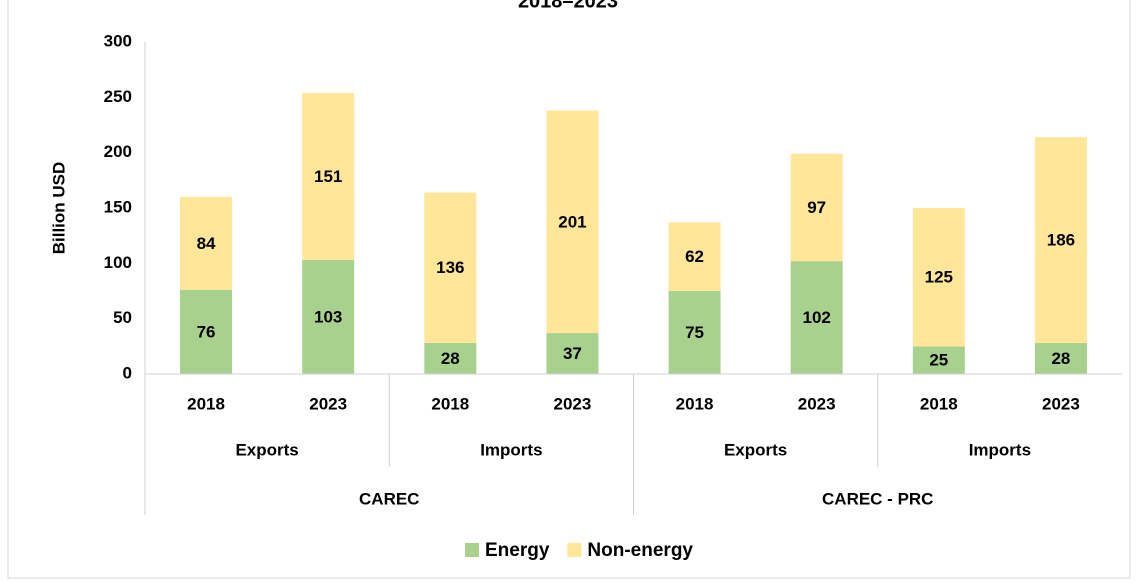 This screenshot has height=583, width=1137. I want to click on y-tick-label: 50, so click(122, 317).